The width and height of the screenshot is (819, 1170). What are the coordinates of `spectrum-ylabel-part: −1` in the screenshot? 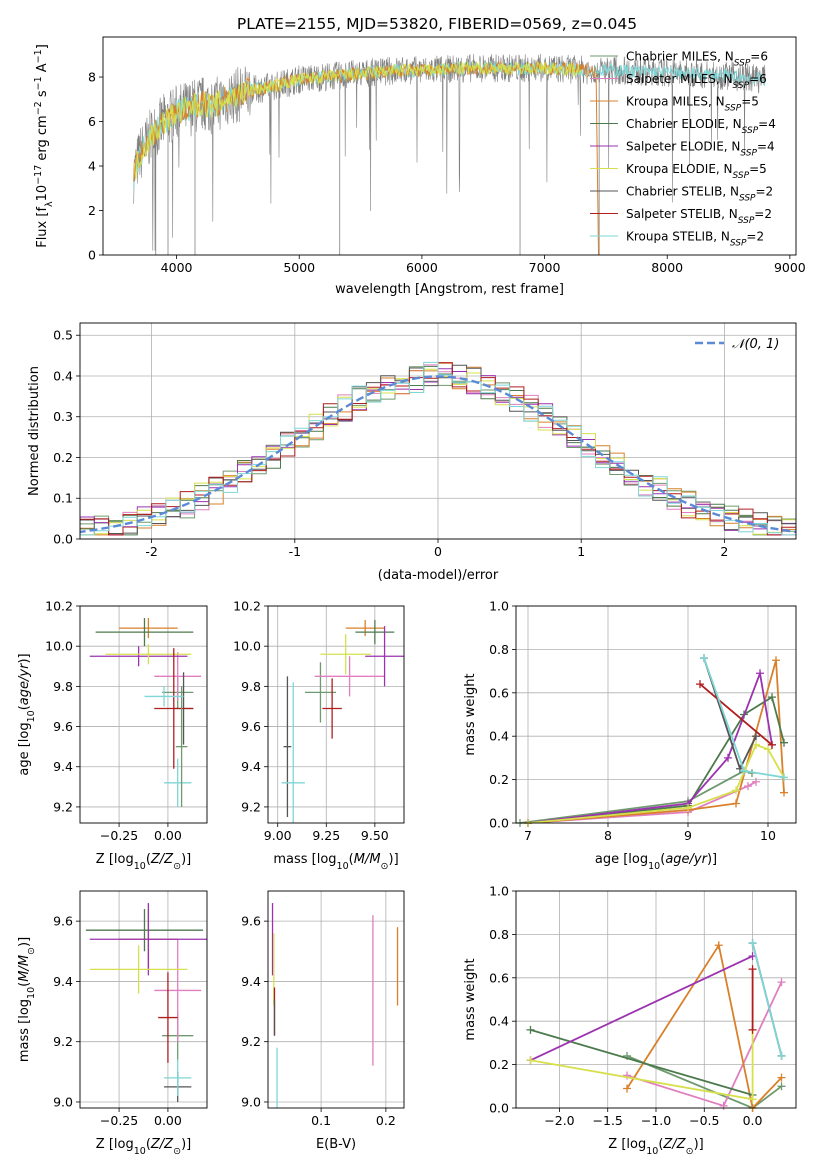 It's located at (38, 83).